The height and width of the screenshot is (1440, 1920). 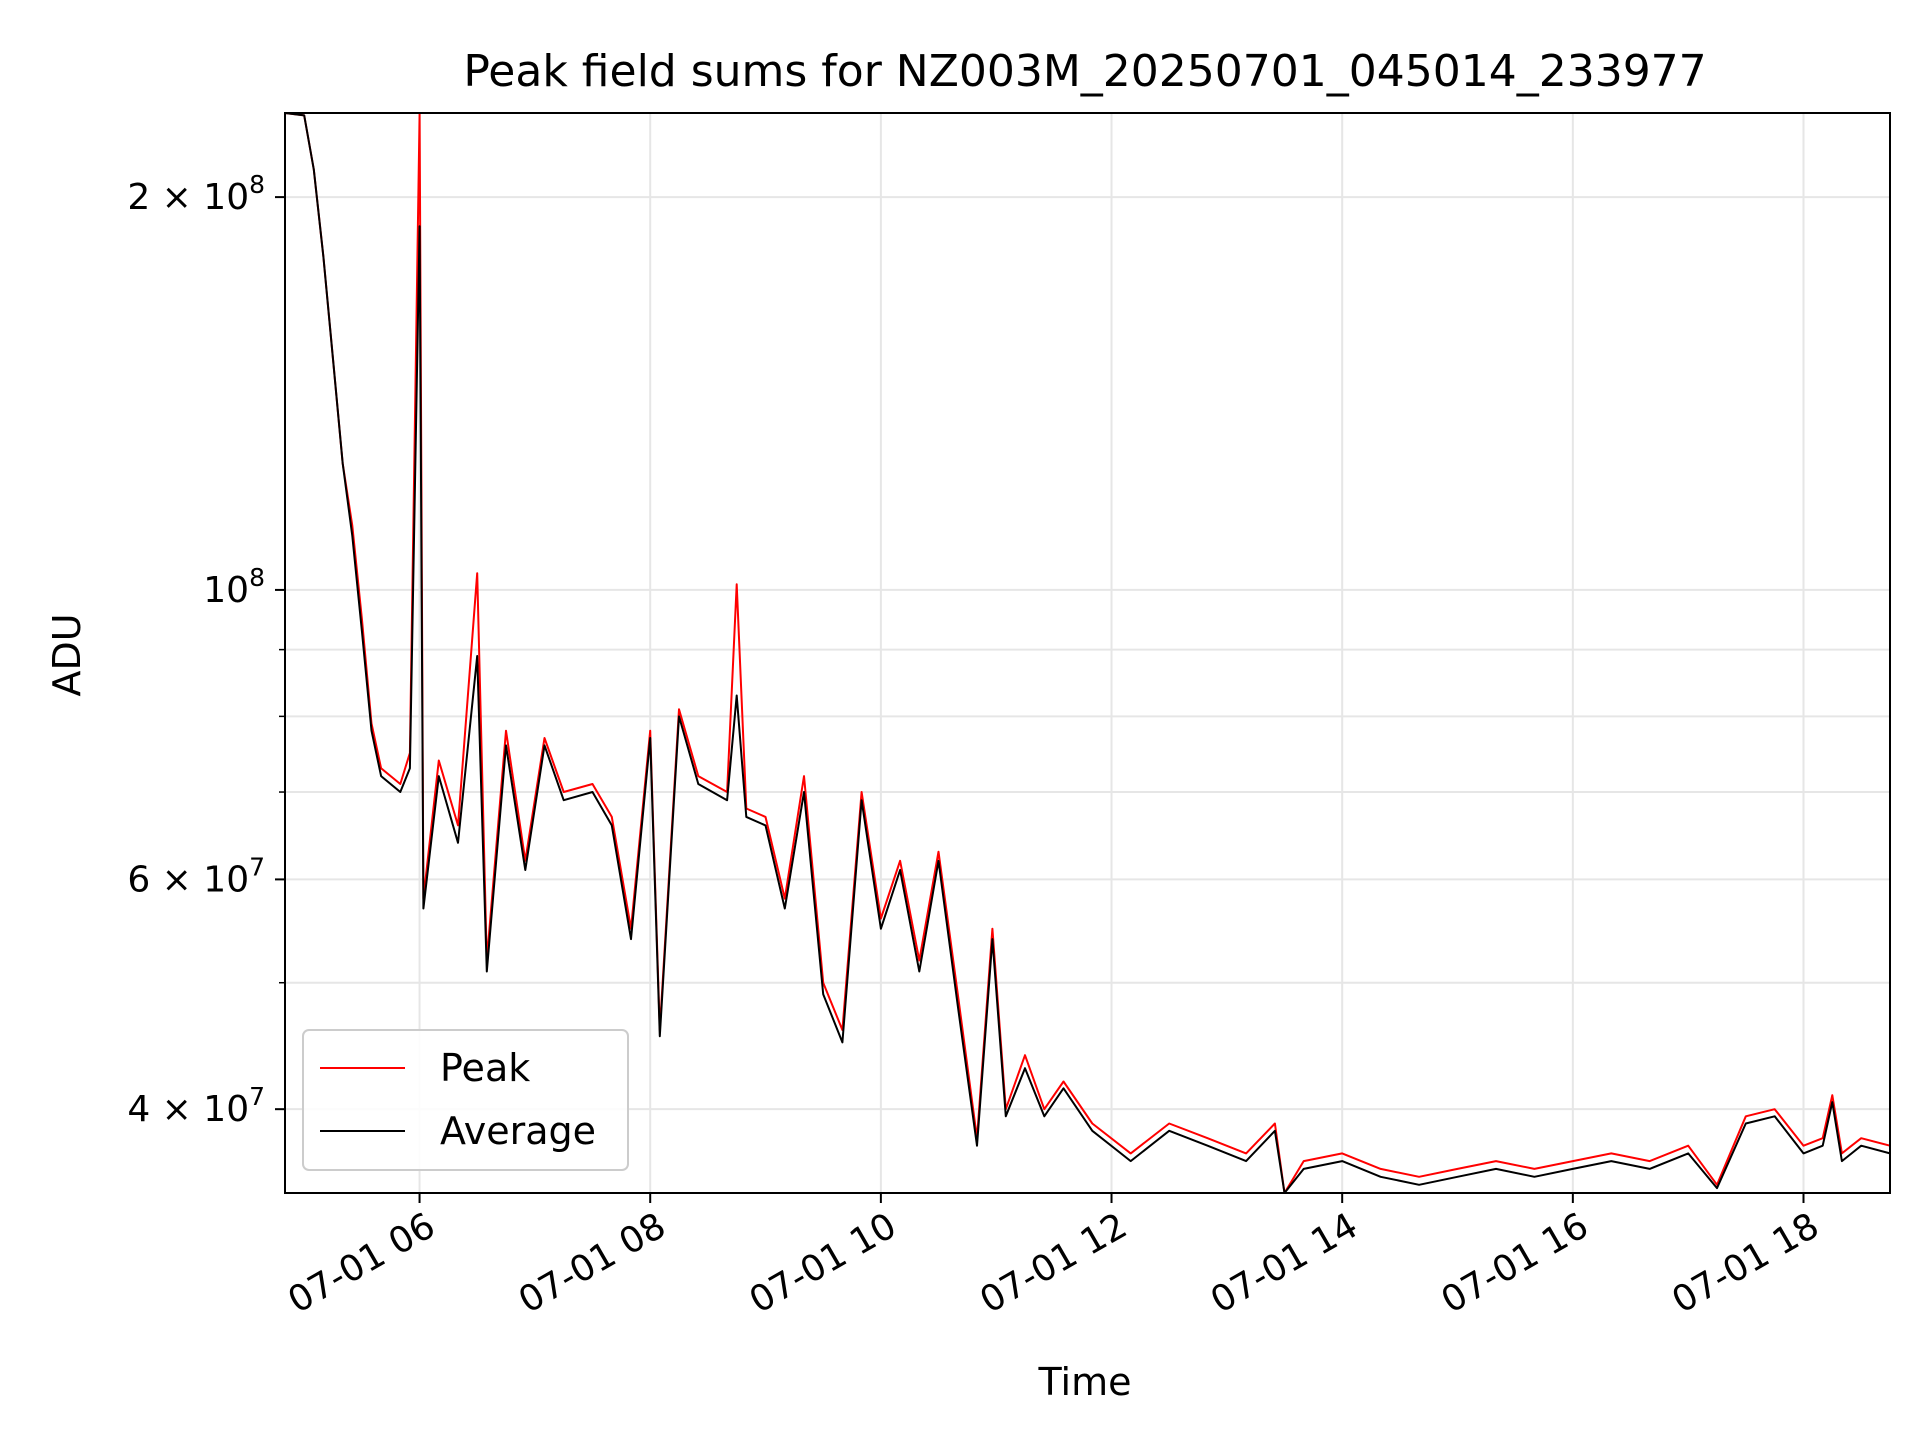 I want to click on legend-label-peak: Peak, so click(x=485, y=1068).